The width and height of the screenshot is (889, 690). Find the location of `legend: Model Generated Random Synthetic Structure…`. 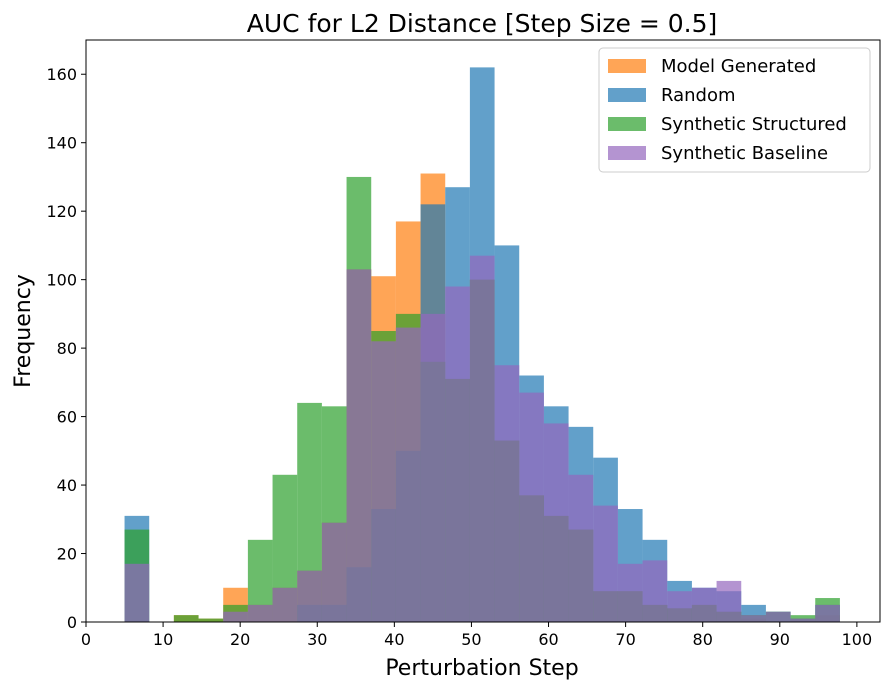

legend: Model Generated Random Synthetic Structure… is located at coordinates (734, 110).